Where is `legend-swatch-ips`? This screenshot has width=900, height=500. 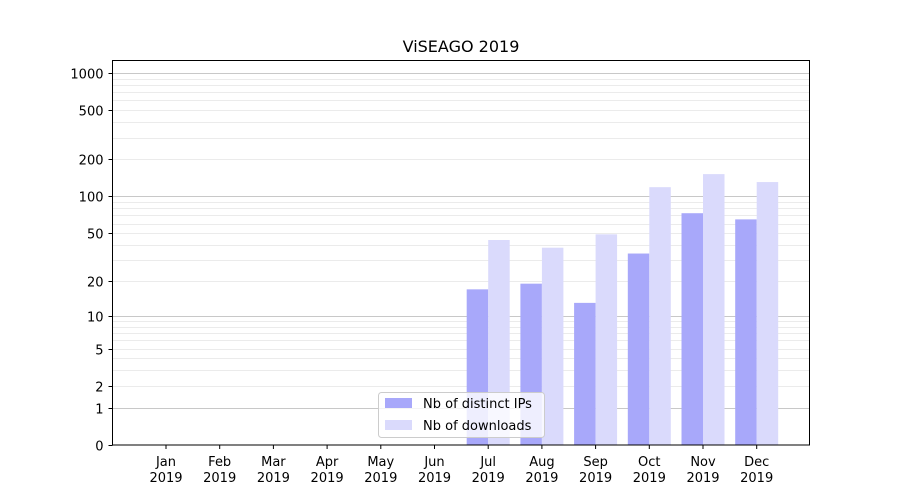
legend-swatch-ips is located at coordinates (398, 403).